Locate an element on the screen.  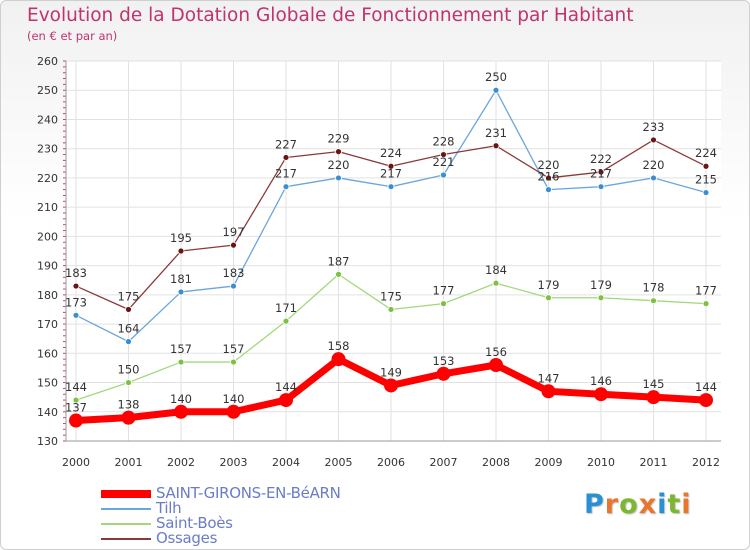
legend-item: Tilh is located at coordinates (261, 508).